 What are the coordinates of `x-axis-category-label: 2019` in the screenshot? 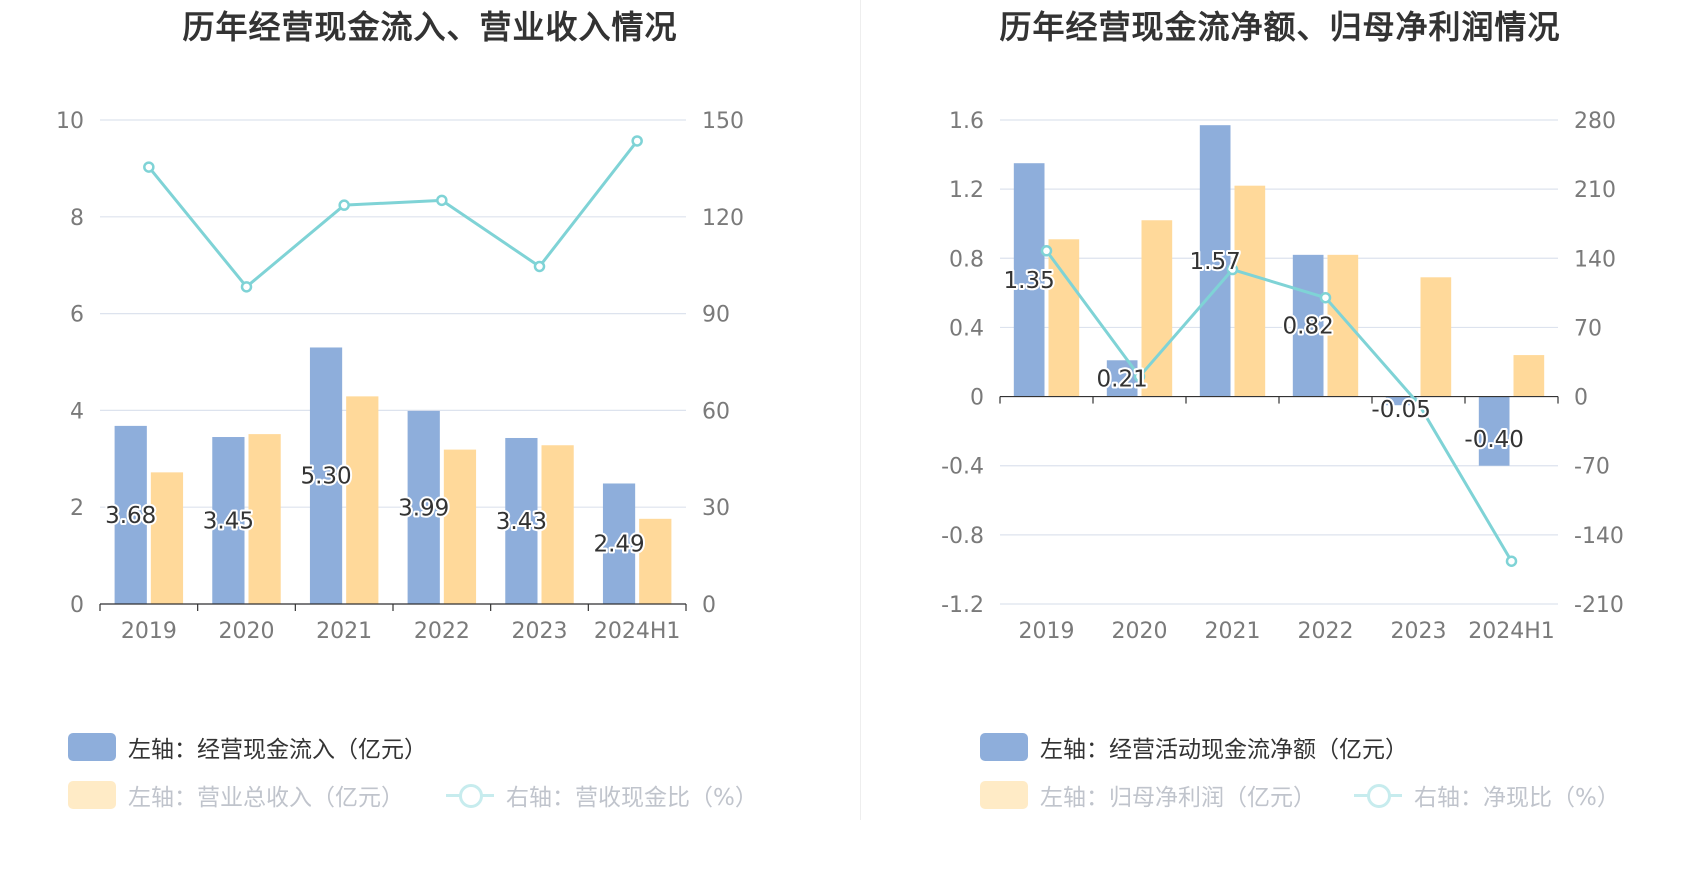 It's located at (149, 631).